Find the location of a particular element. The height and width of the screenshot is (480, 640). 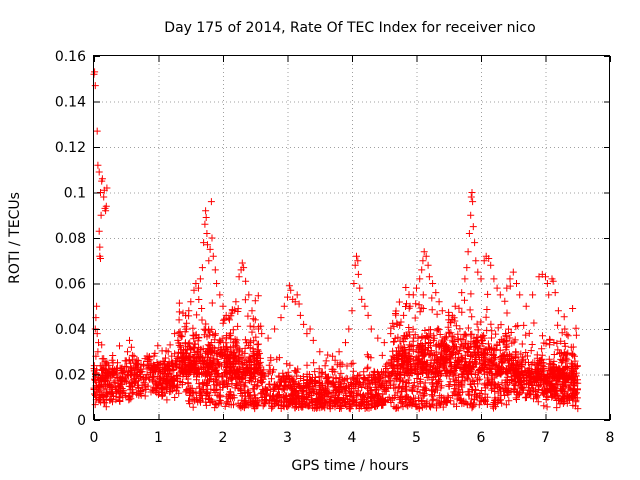

y-tick-label: 0.04 is located at coordinates (70, 330).